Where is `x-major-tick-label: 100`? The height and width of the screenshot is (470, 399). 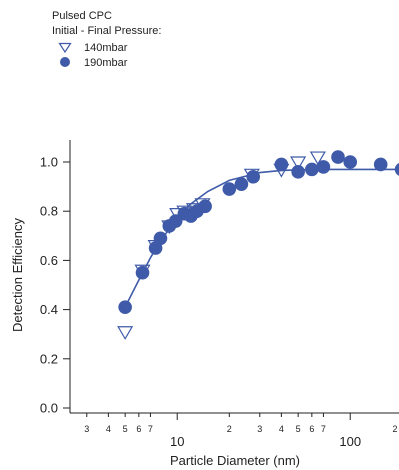 x-major-tick-label: 100 is located at coordinates (350, 441).